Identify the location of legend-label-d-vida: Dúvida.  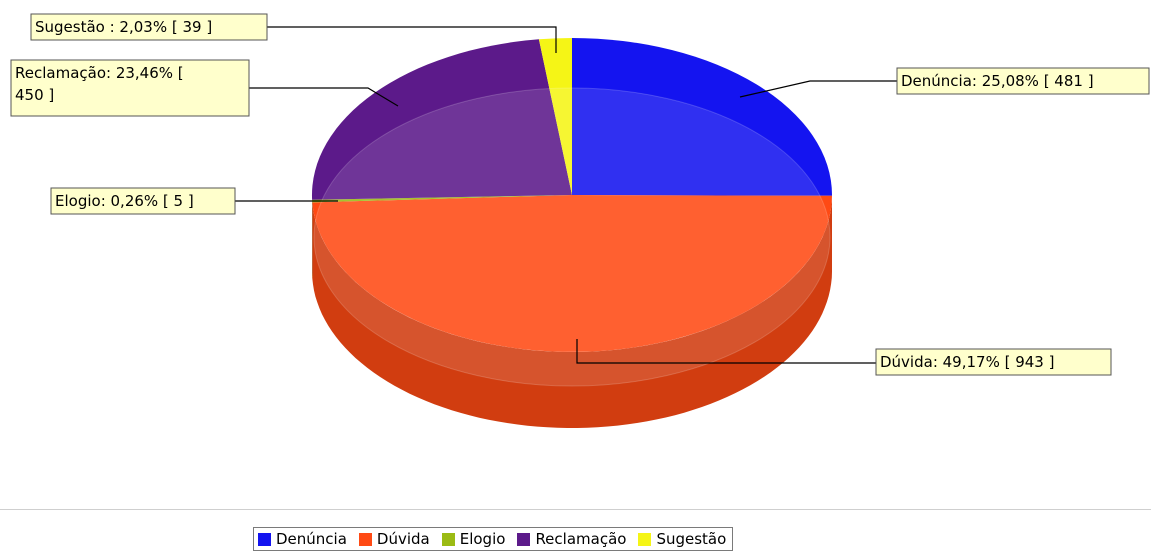
(403, 539).